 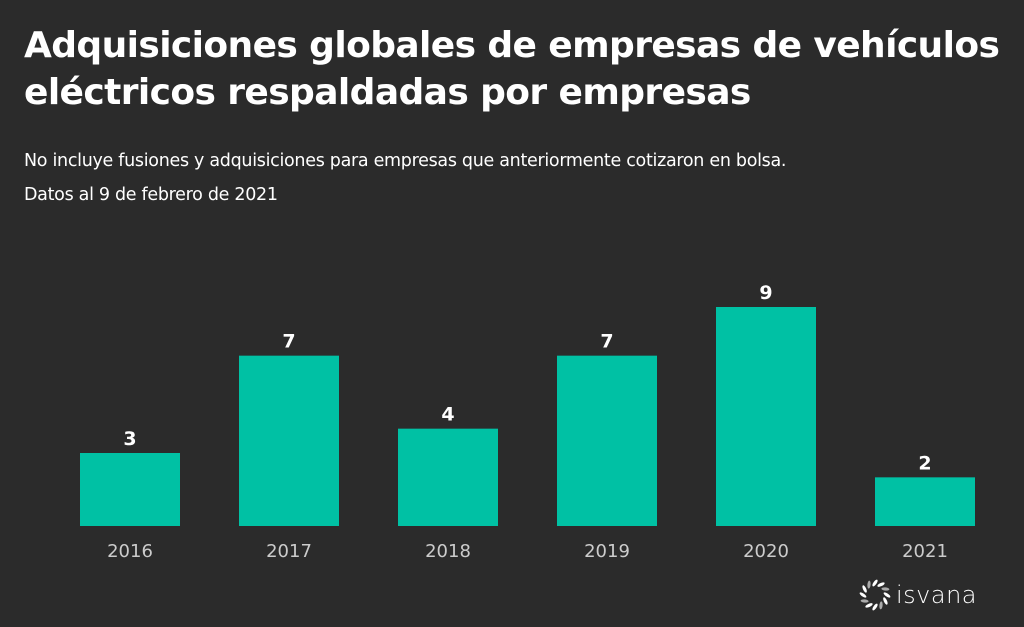 What do you see at coordinates (766, 551) in the screenshot?
I see `x-tick-label-2020: 2020` at bounding box center [766, 551].